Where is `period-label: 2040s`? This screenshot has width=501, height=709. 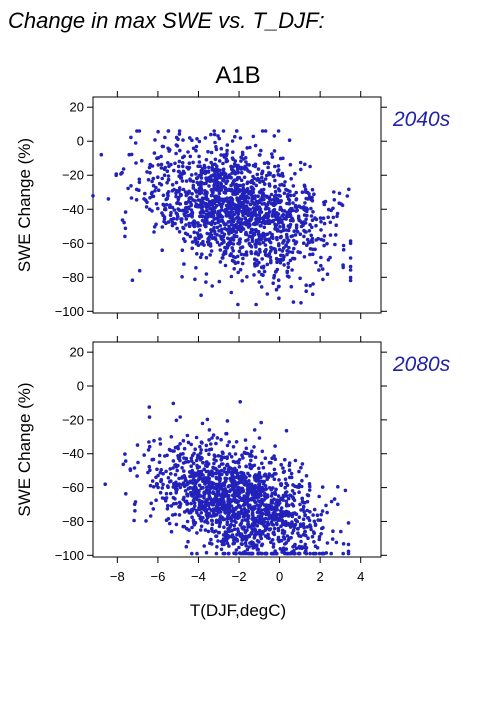 period-label: 2040s is located at coordinates (421, 119).